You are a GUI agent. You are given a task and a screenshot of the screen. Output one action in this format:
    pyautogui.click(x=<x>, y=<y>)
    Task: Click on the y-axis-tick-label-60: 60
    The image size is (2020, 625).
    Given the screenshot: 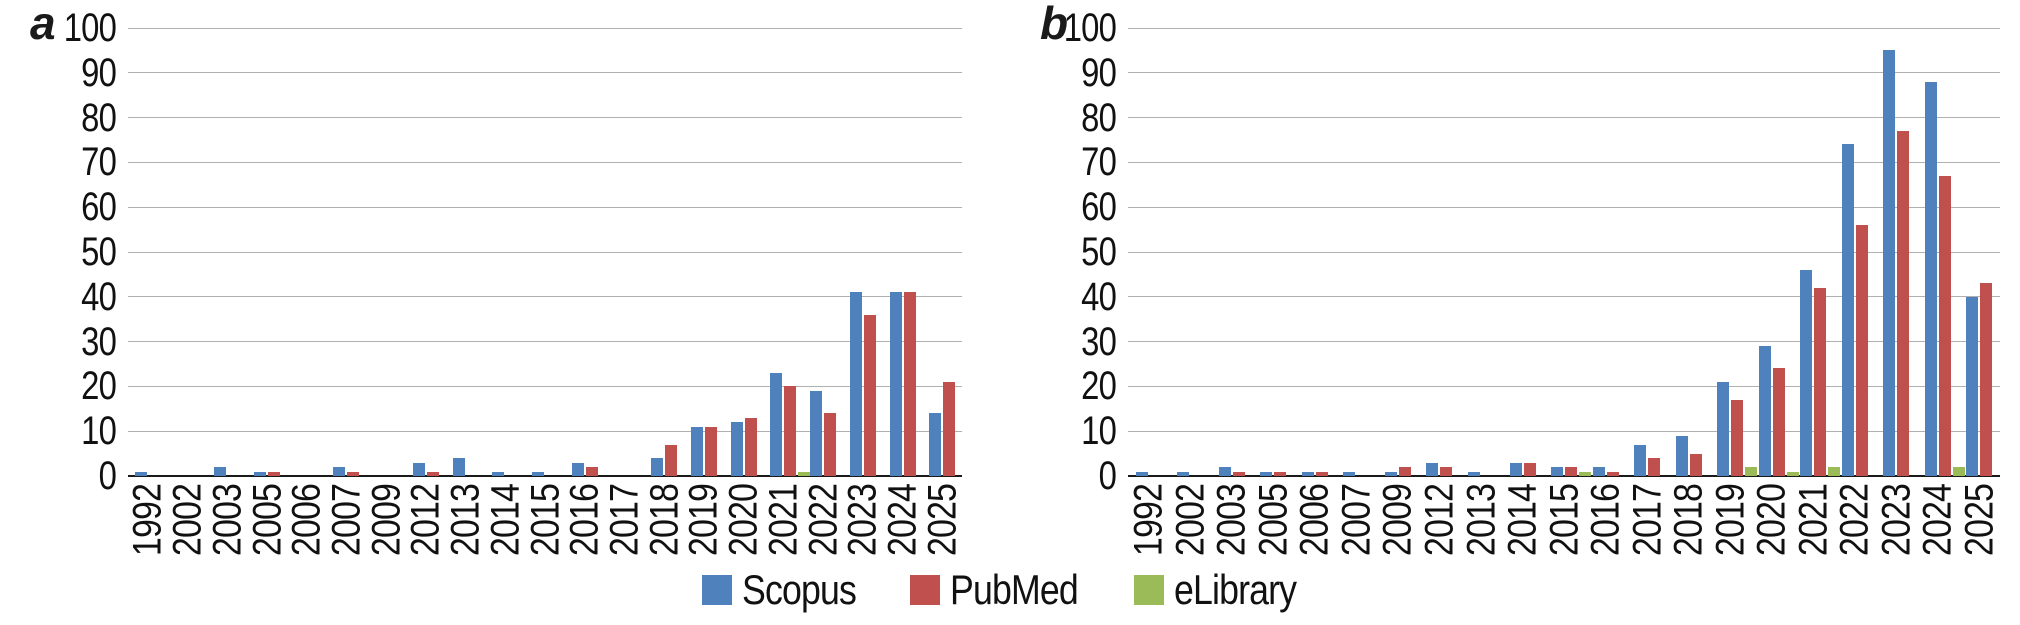 What is the action you would take?
    pyautogui.click(x=99, y=207)
    